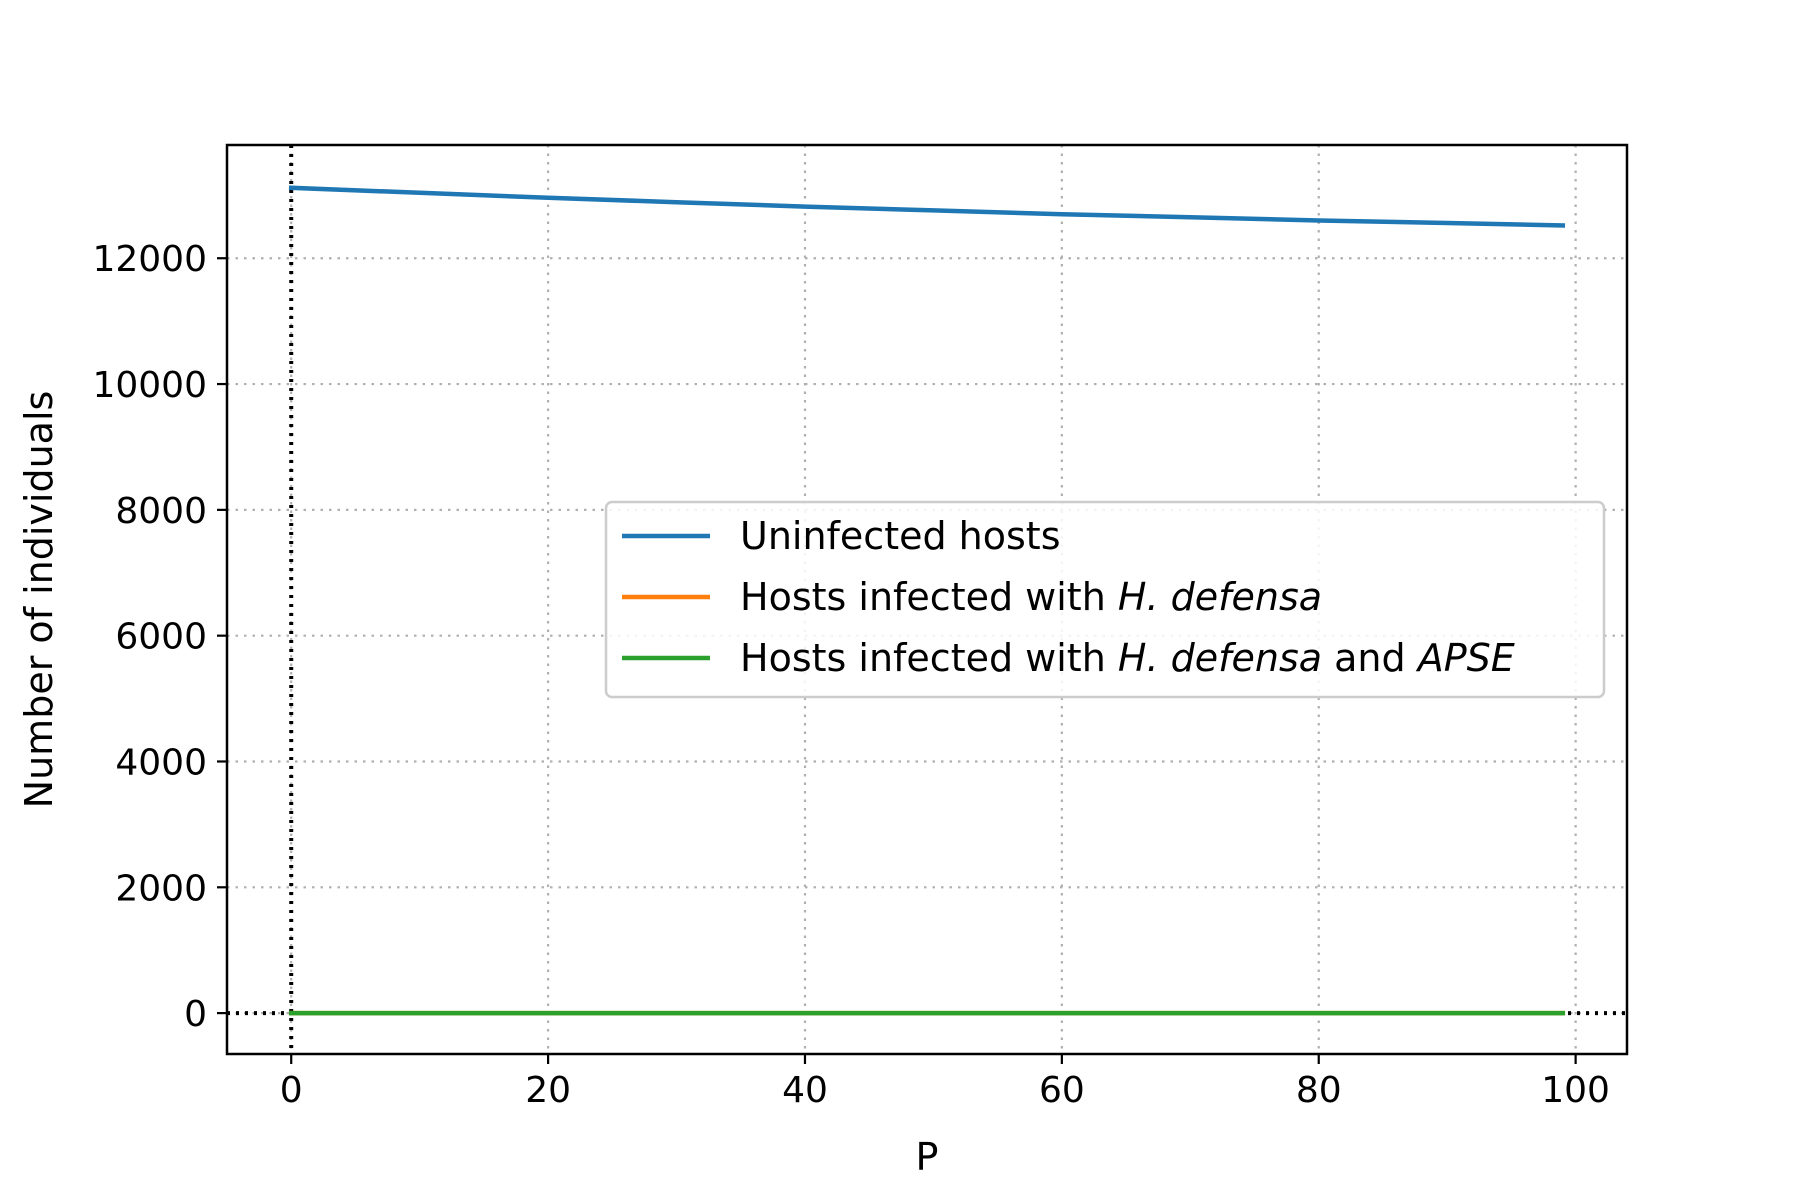 The width and height of the screenshot is (1800, 1200). I want to click on x-axis-label: P, so click(927, 1157).